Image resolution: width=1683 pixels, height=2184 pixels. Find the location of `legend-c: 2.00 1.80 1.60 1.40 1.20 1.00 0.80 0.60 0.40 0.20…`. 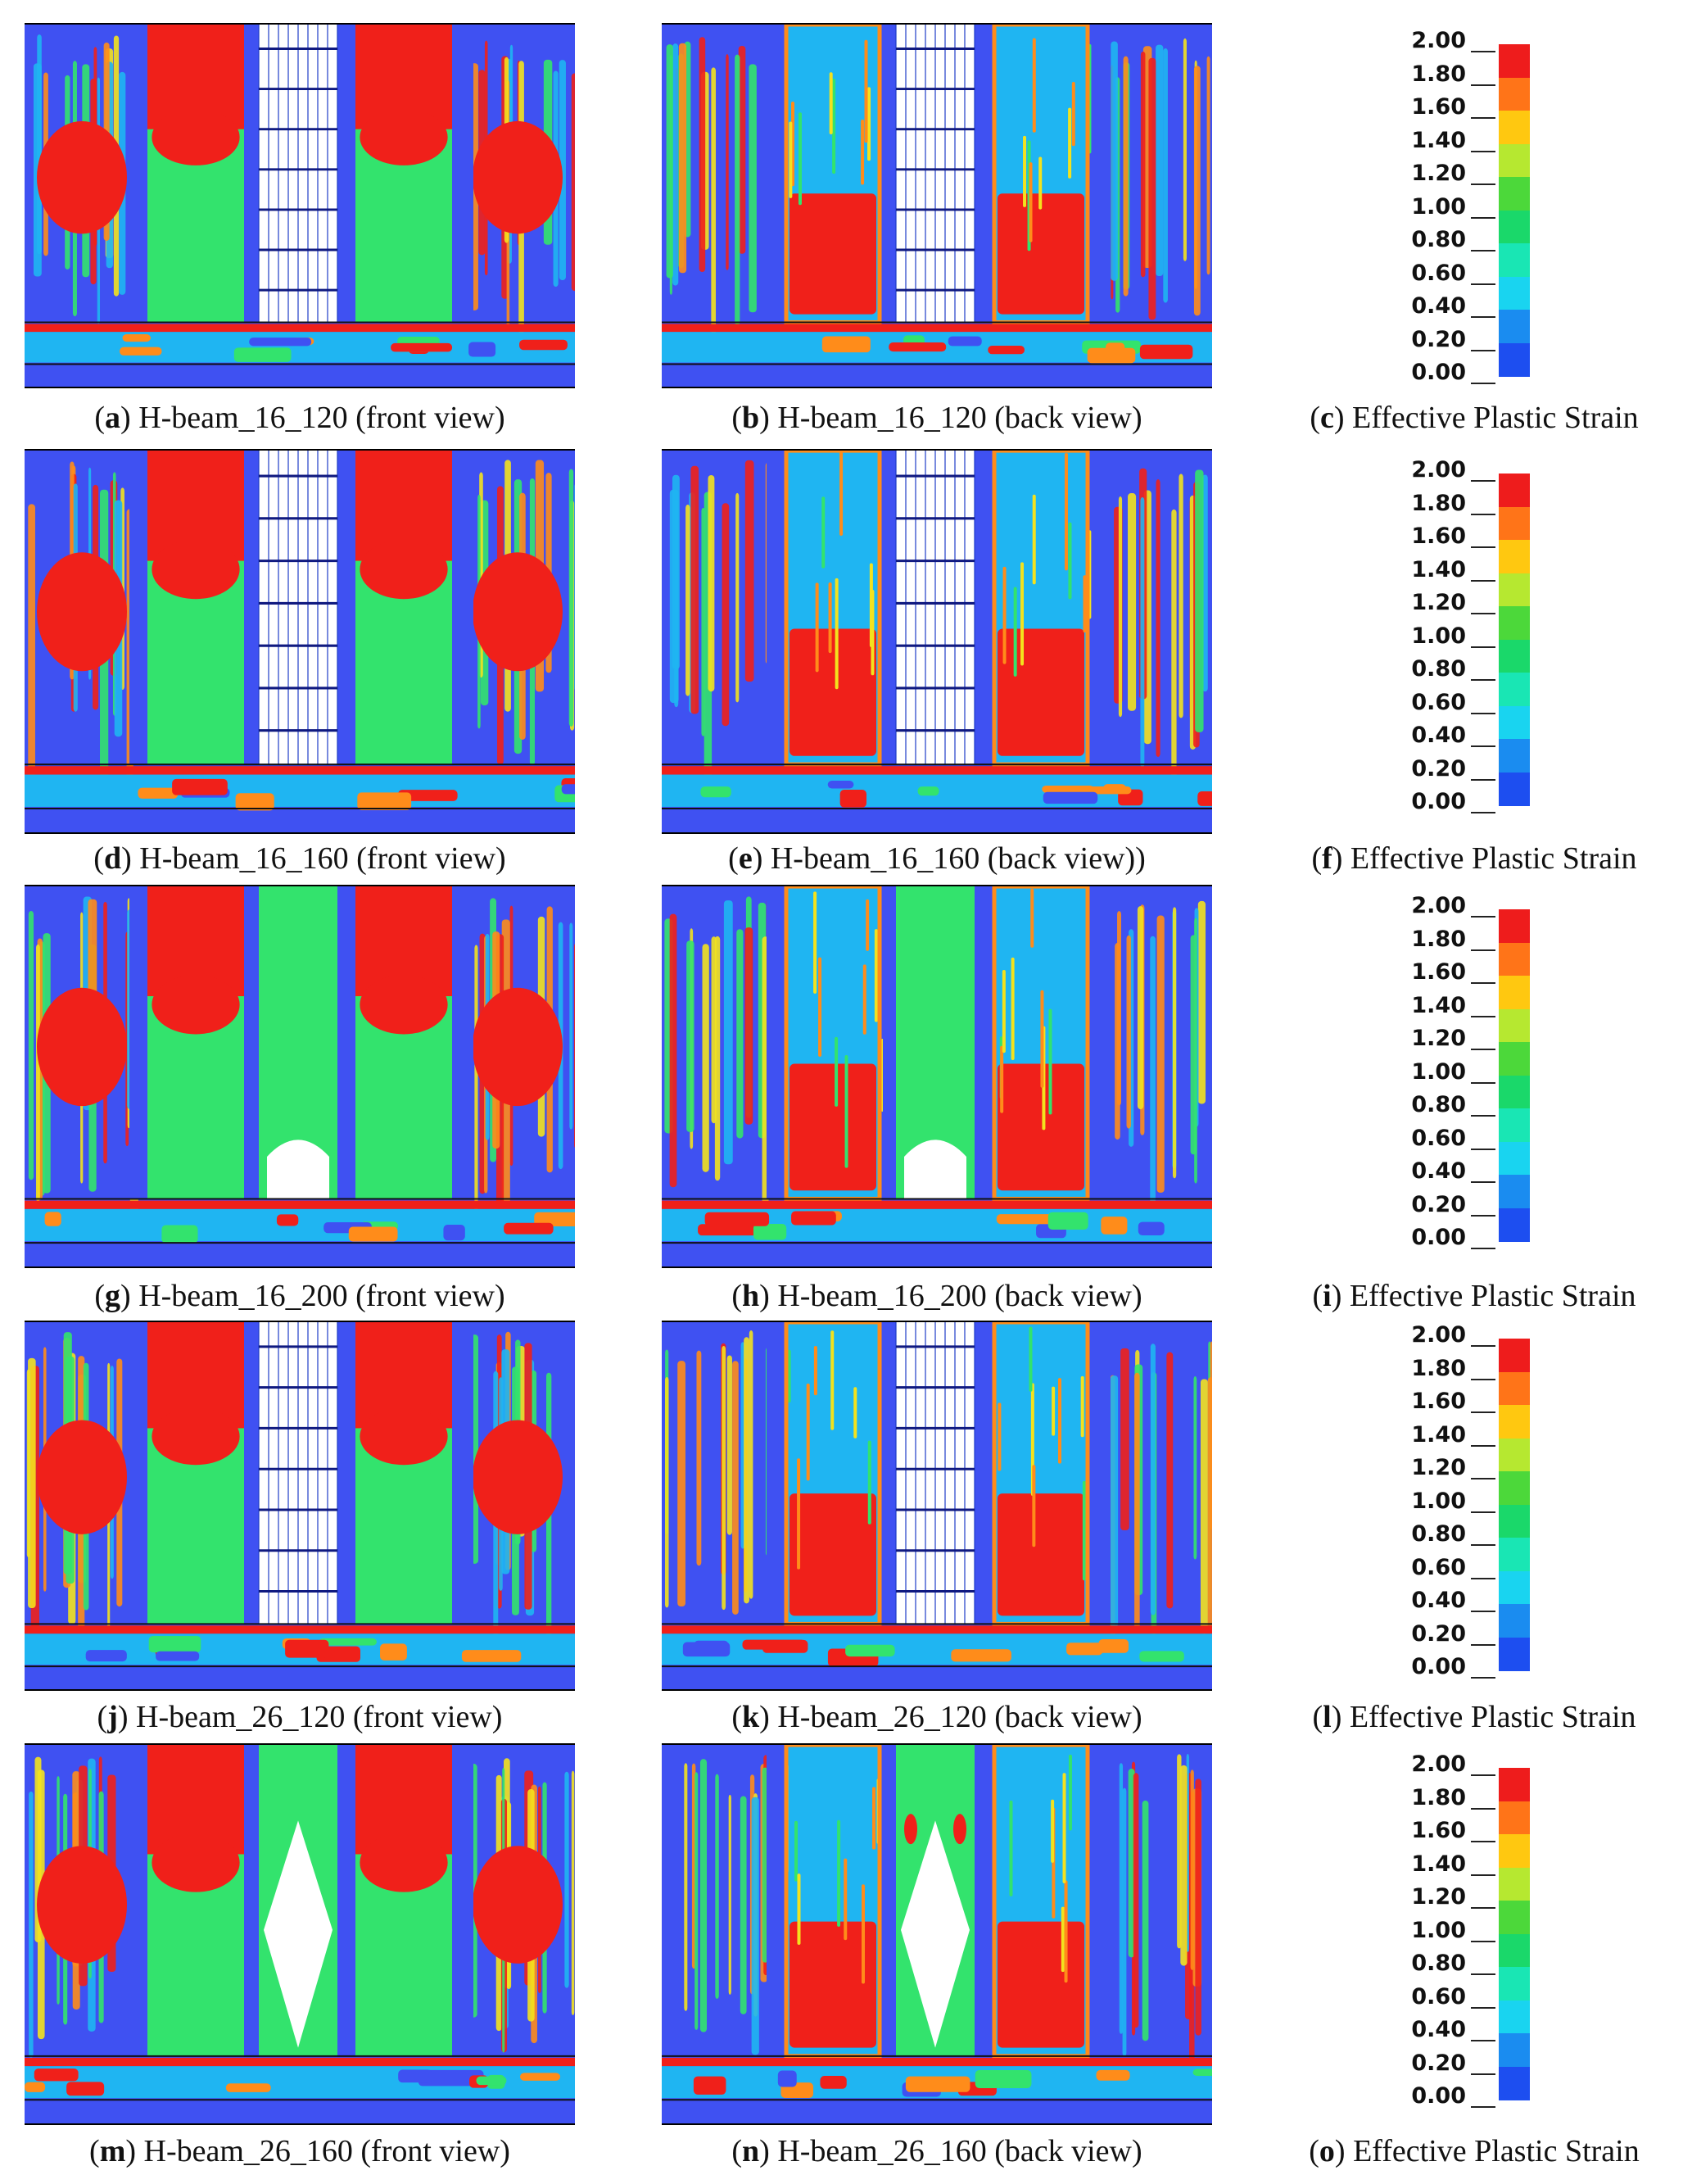

legend-c: 2.00 1.80 1.60 1.40 1.20 1.00 0.80 0.60 0.40 0.20… is located at coordinates (1474, 207).